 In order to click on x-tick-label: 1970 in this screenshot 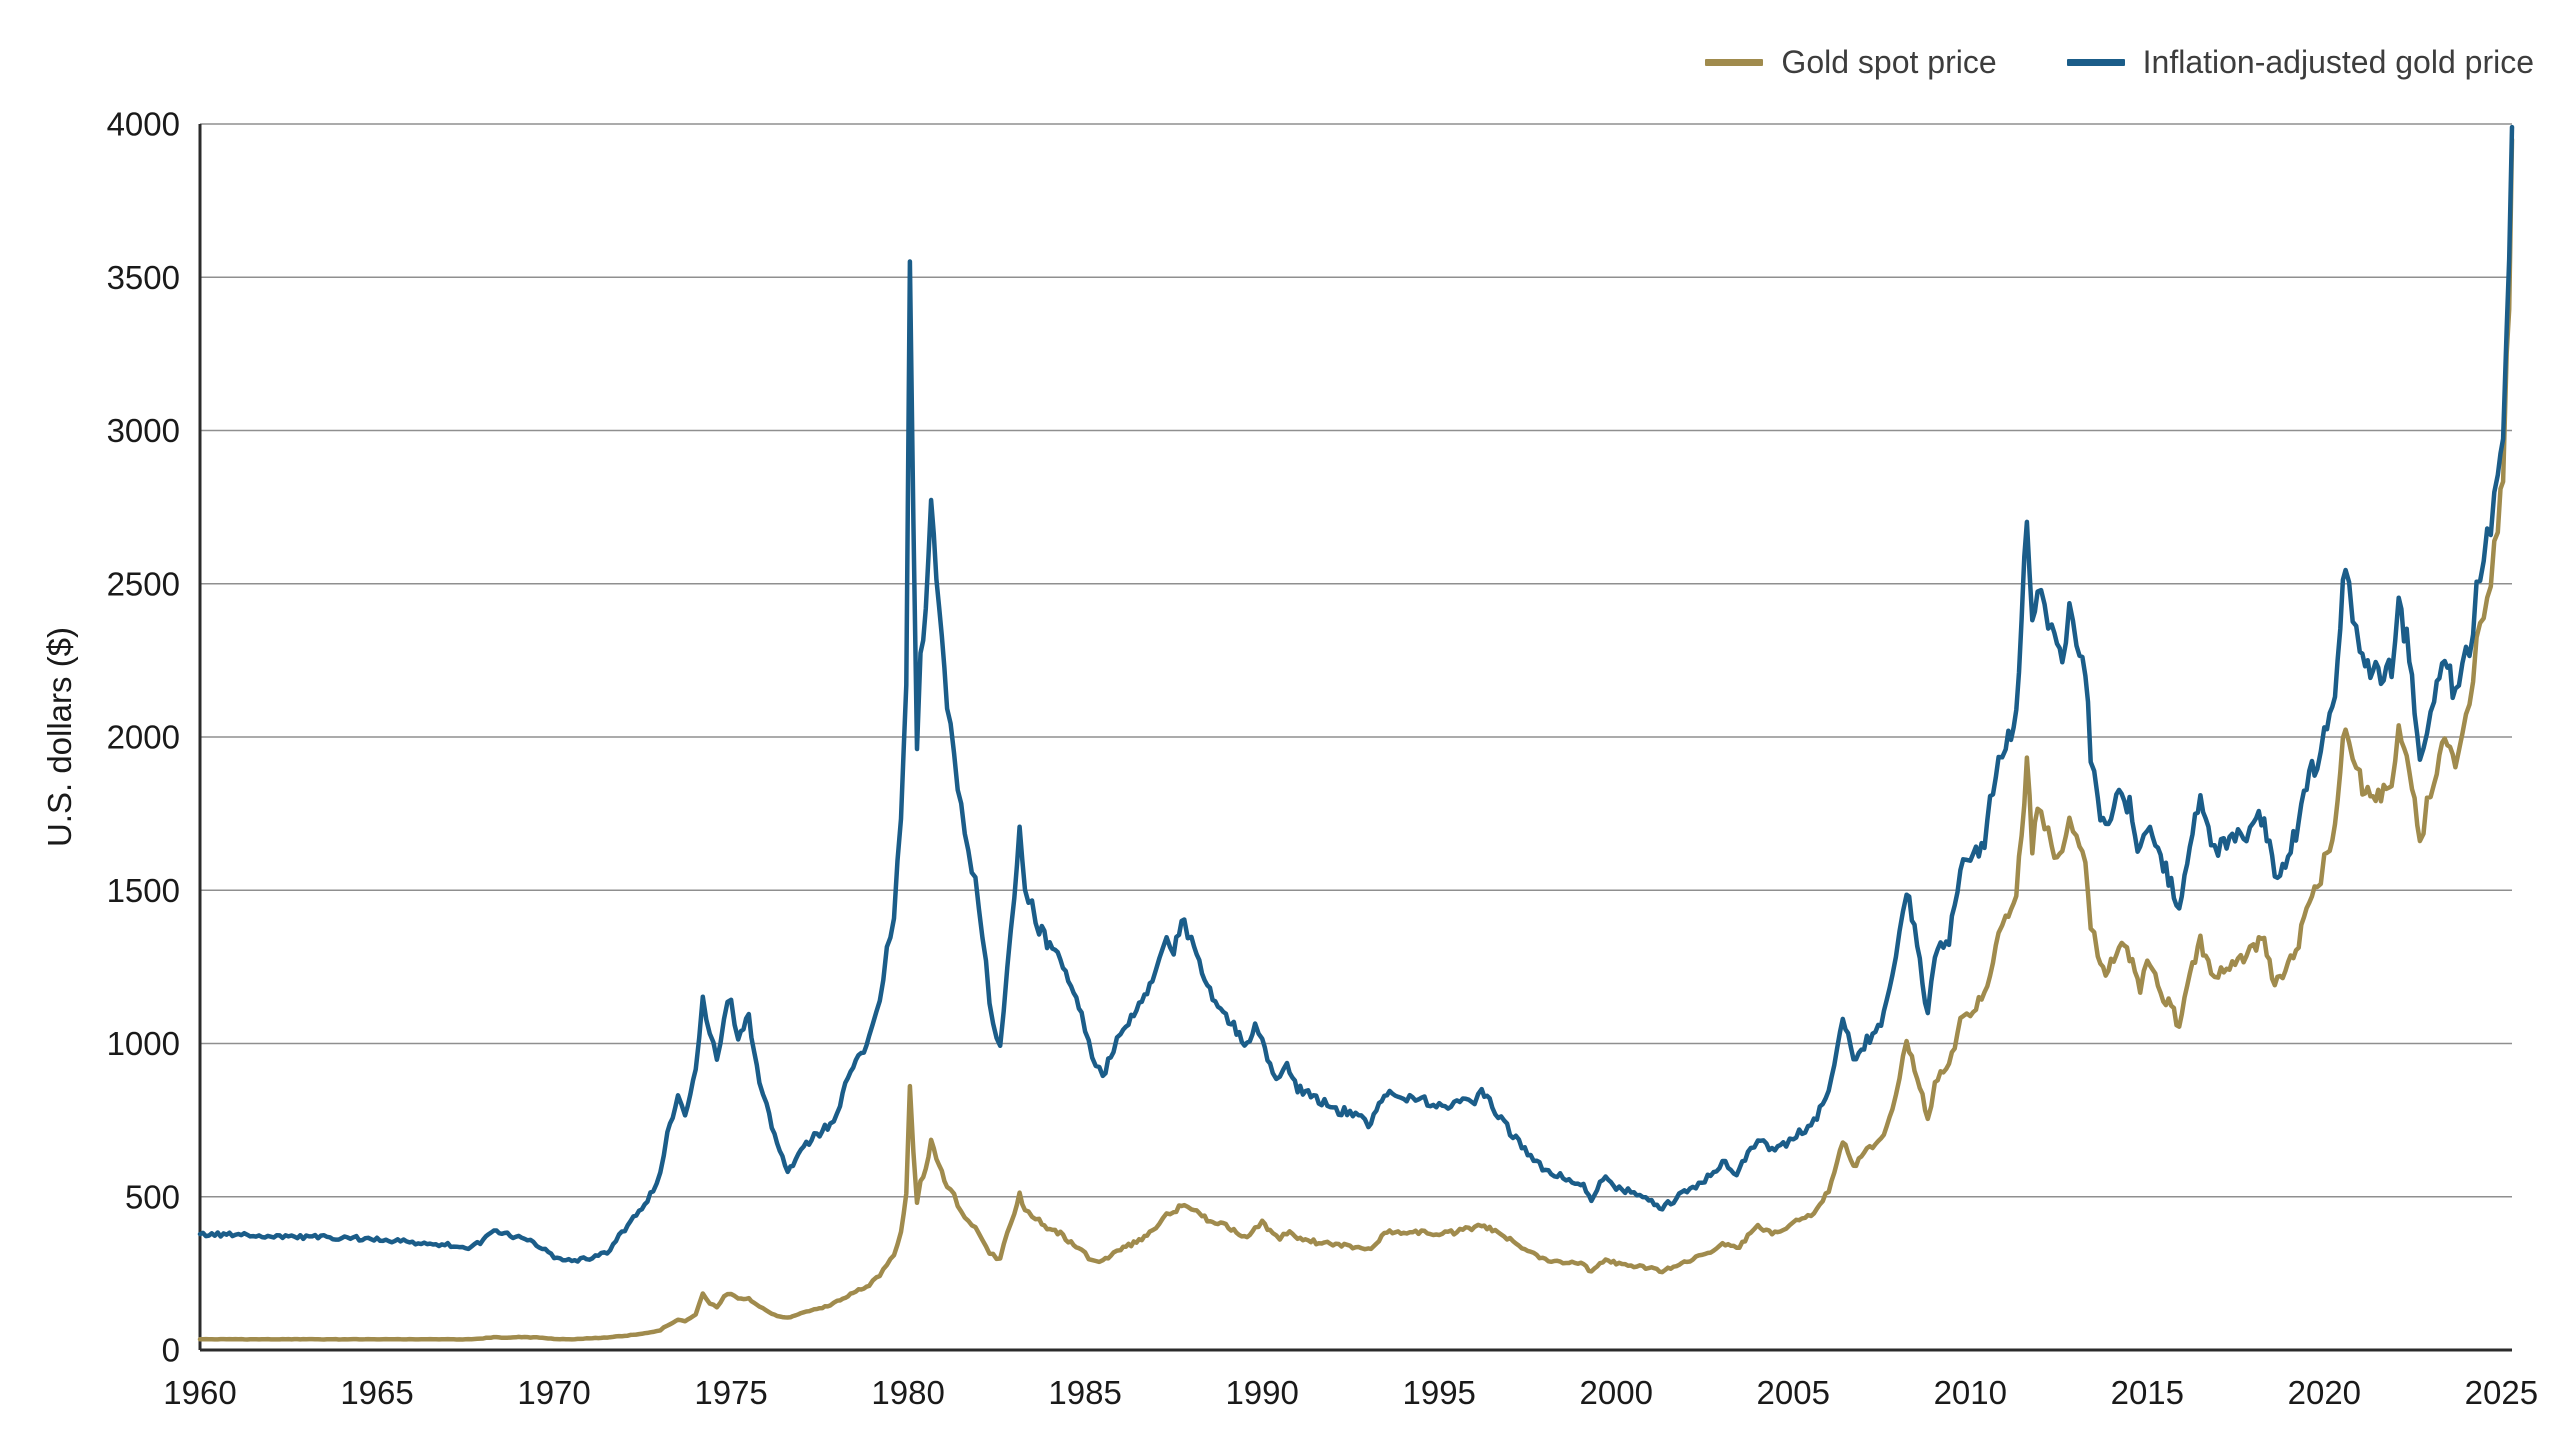, I will do `click(553, 1392)`.